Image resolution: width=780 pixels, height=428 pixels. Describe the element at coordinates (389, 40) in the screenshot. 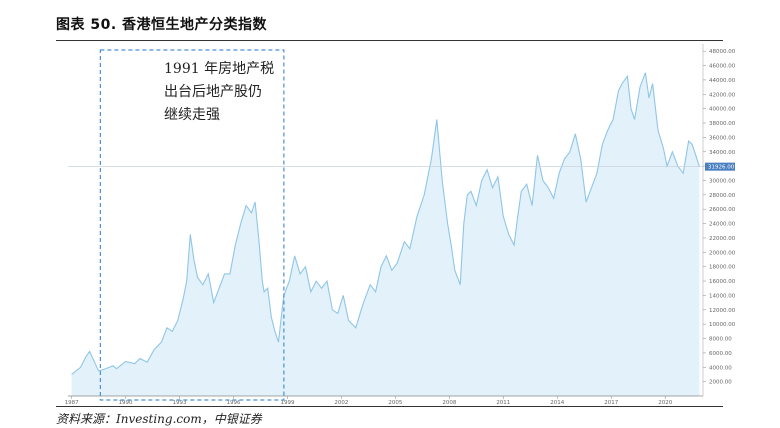

I see `title-rule` at that location.